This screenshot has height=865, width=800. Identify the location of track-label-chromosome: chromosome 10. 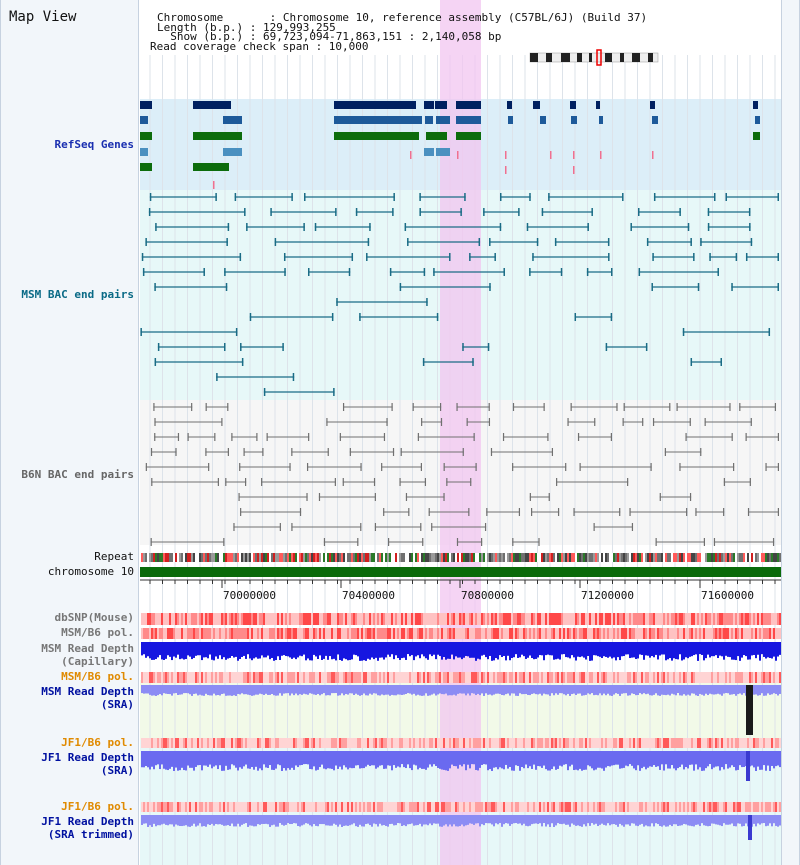
(90, 571).